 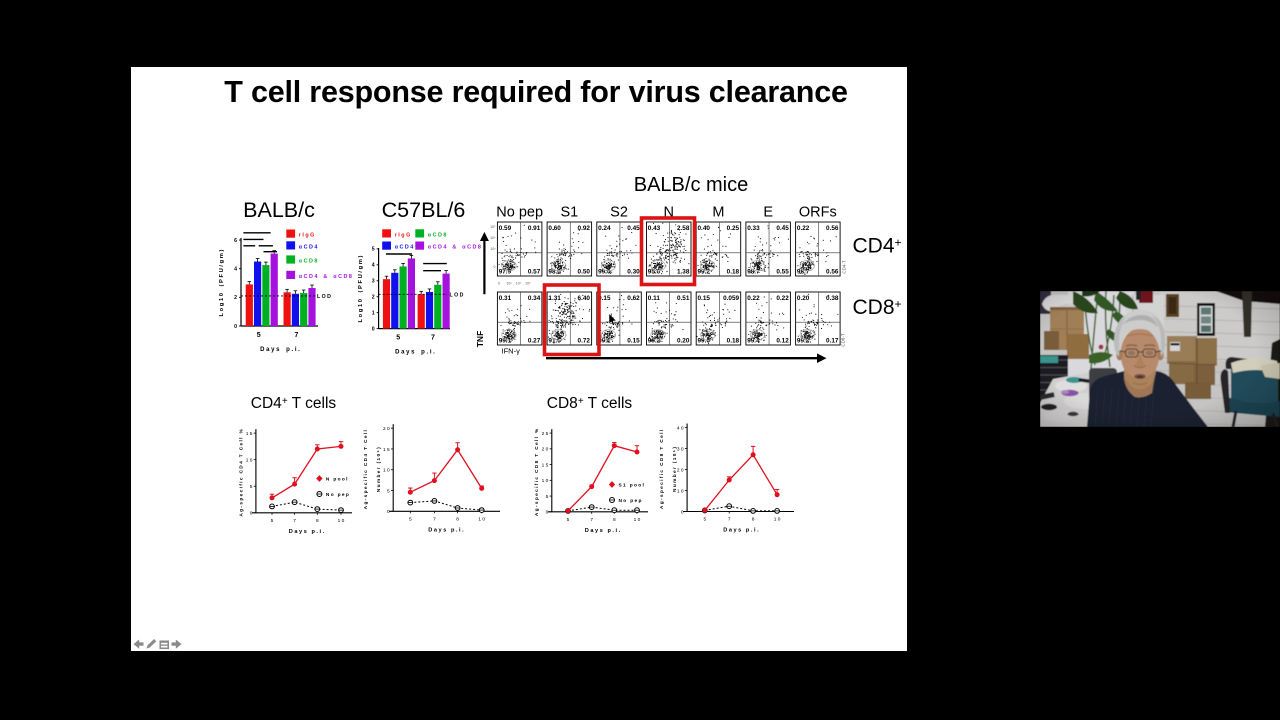 I want to click on svg-text: 6, so click(x=235, y=241).